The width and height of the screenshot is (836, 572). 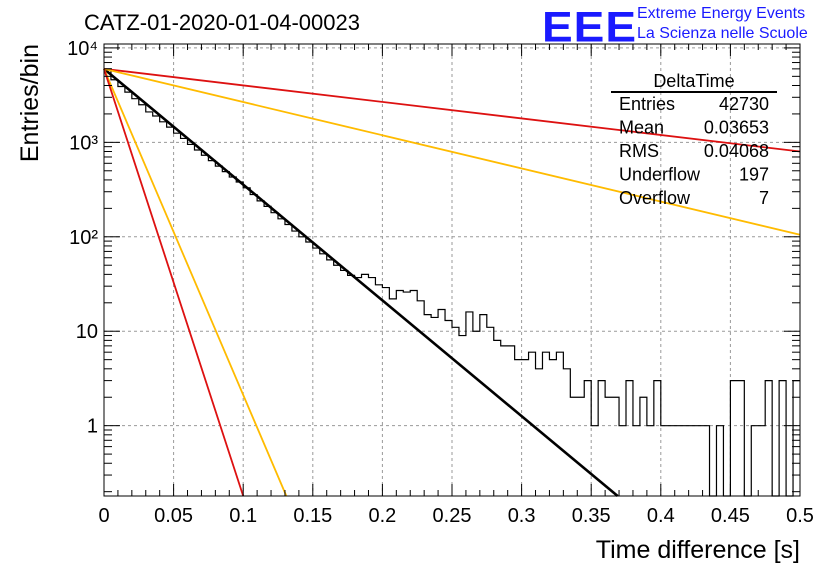 What do you see at coordinates (693, 81) in the screenshot?
I see `stats-title: DeltaTime` at bounding box center [693, 81].